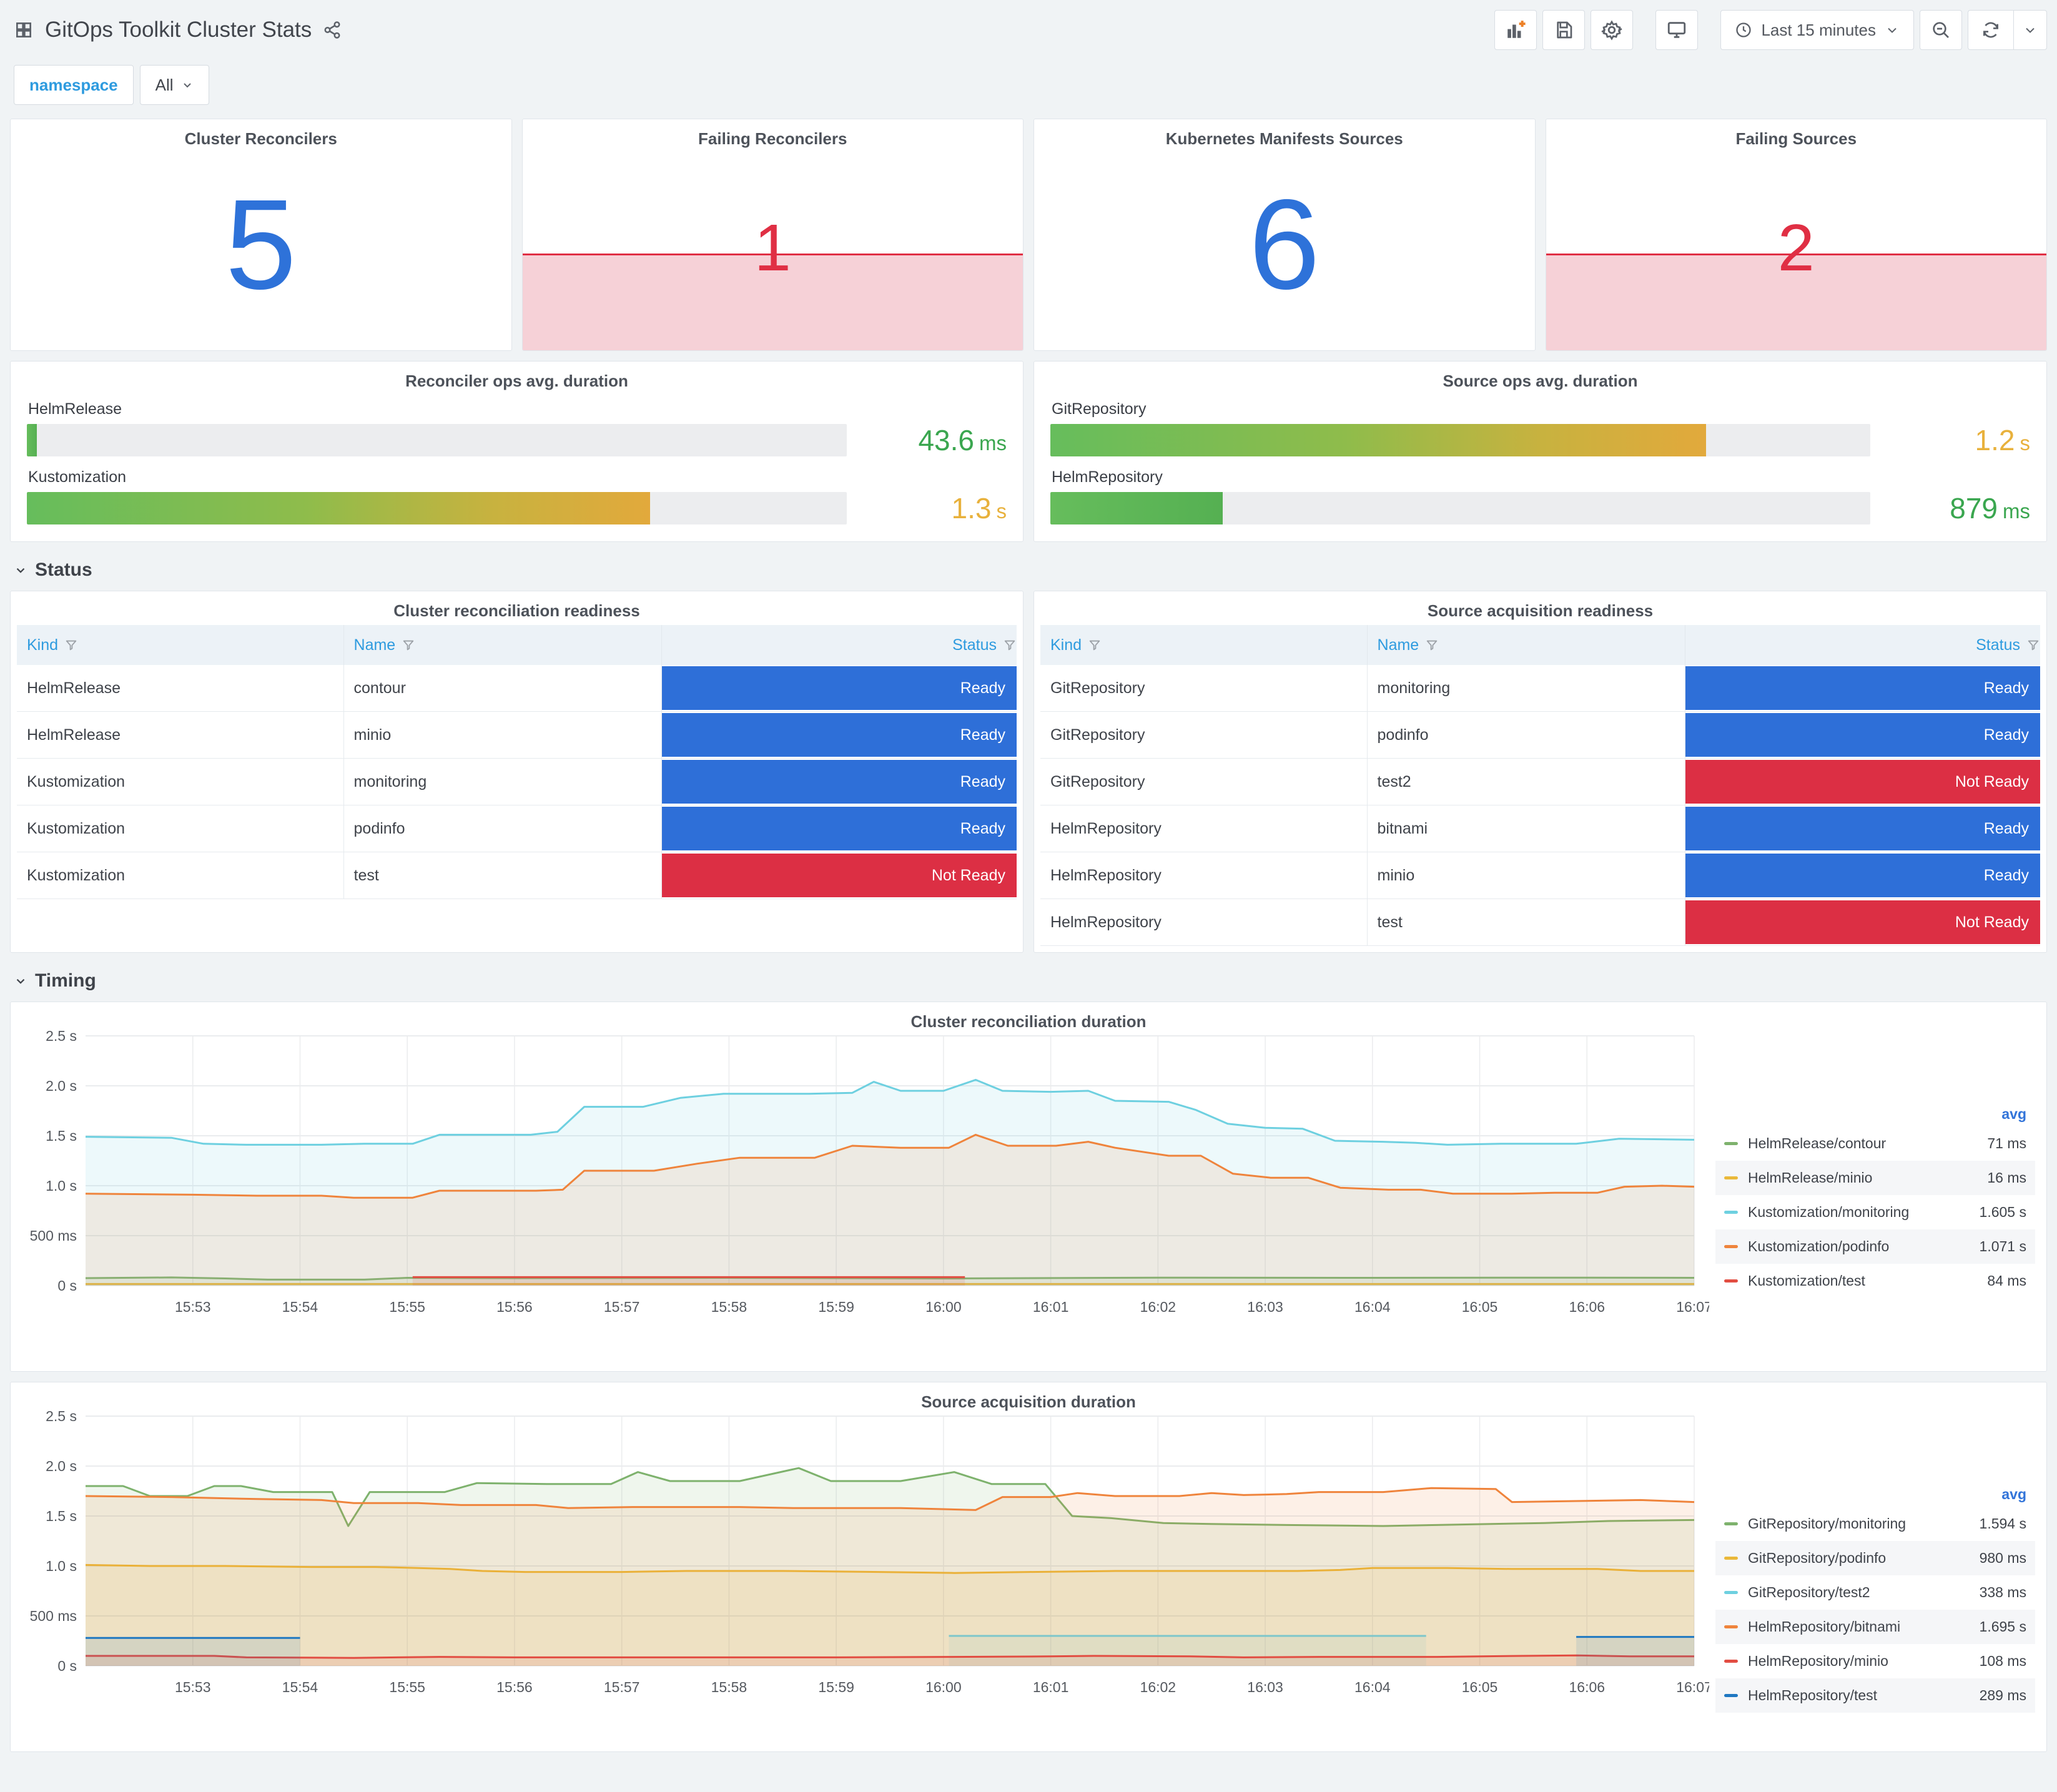 Image resolution: width=2057 pixels, height=1792 pixels. Describe the element at coordinates (300, 1687) in the screenshot. I see `svg-text: 15:54` at that location.